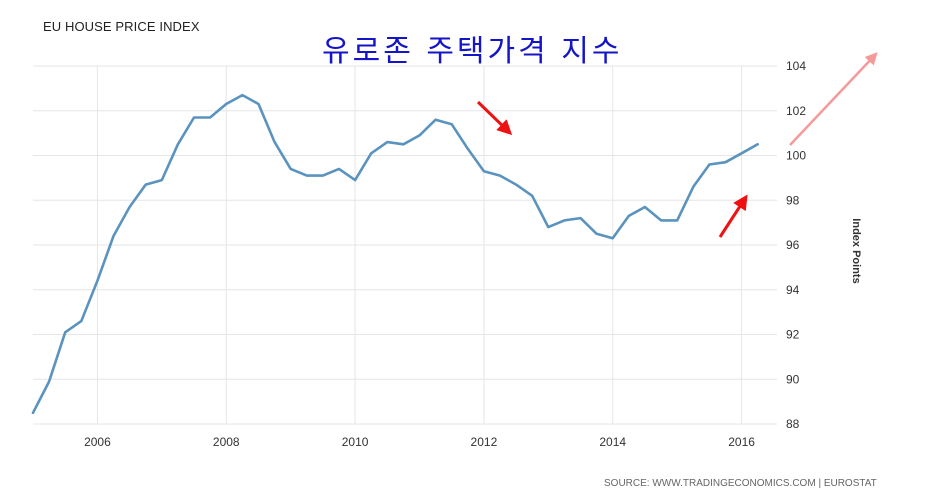 The width and height of the screenshot is (927, 504). Describe the element at coordinates (494, 118) in the screenshot. I see `down-arrow-icon` at that location.